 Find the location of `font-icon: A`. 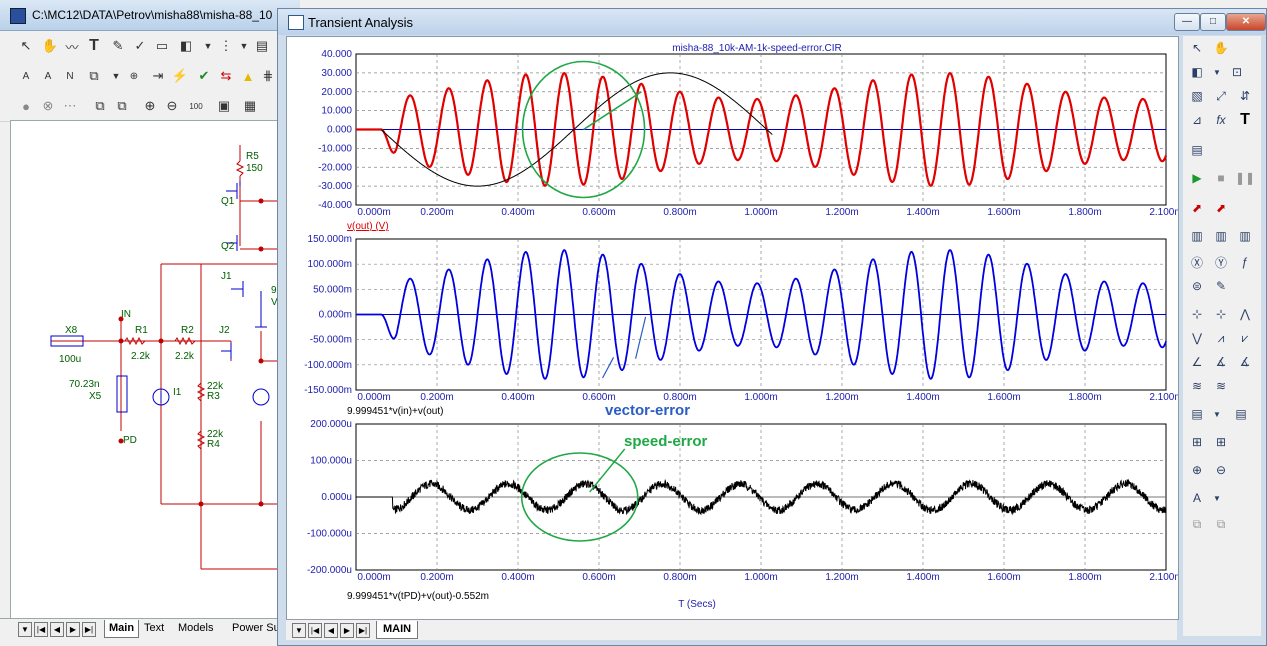

font-icon: A is located at coordinates (1196, 498).